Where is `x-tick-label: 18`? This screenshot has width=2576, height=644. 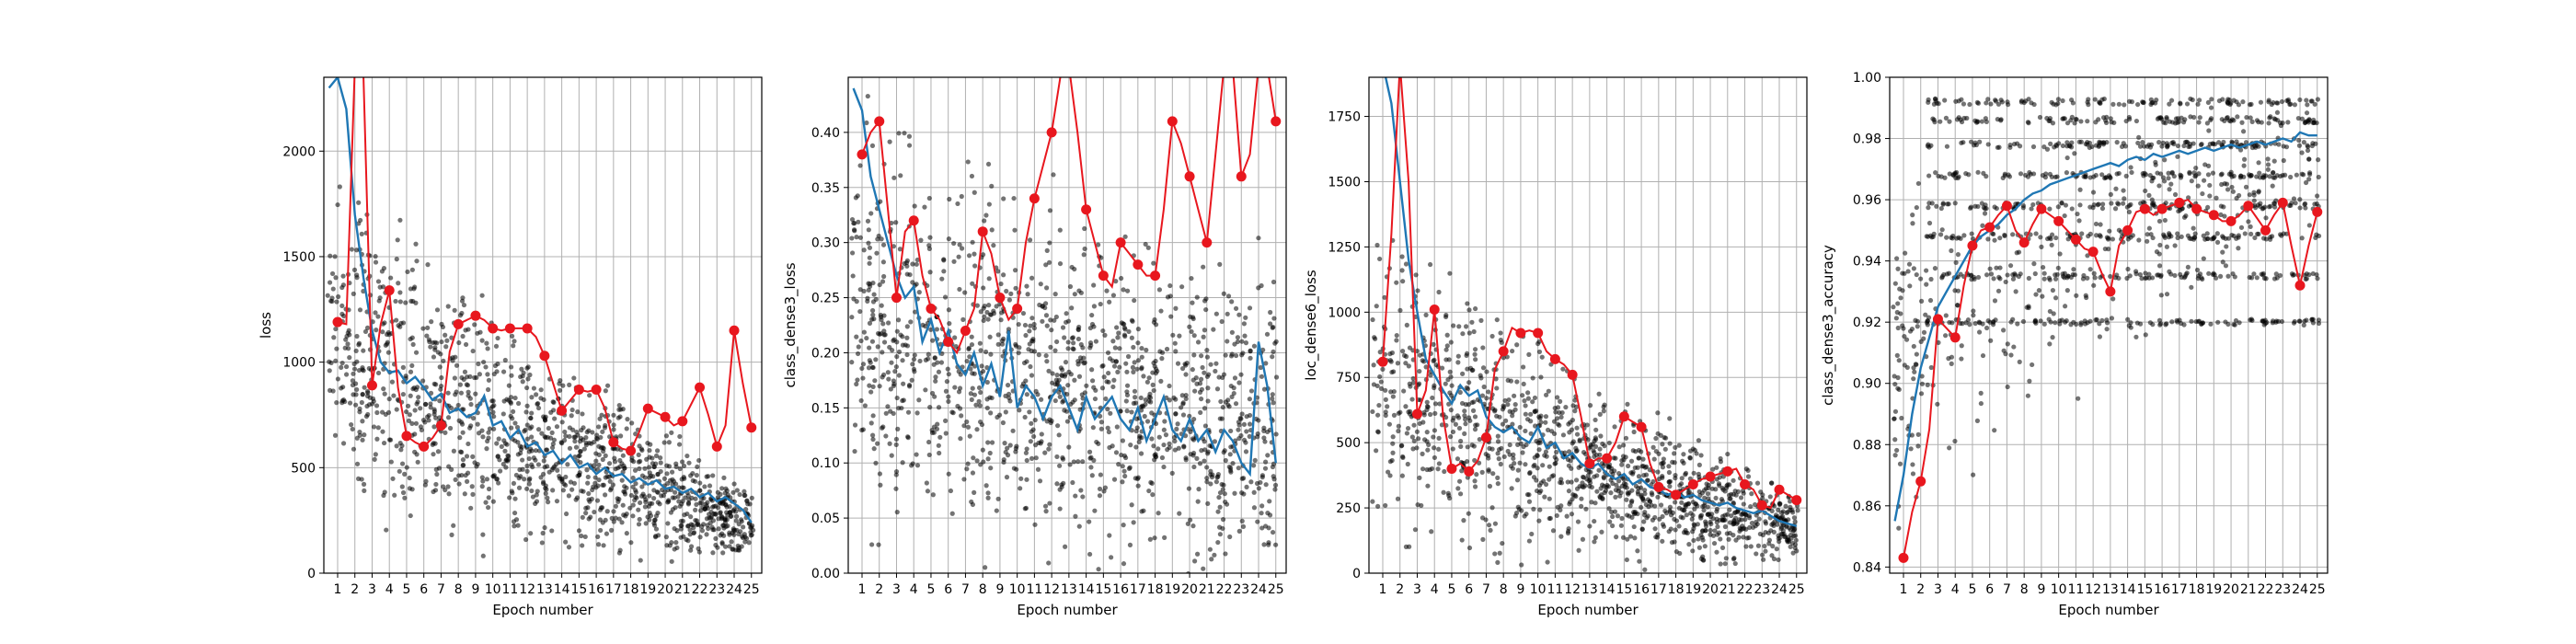 x-tick-label: 18 is located at coordinates (1676, 589).